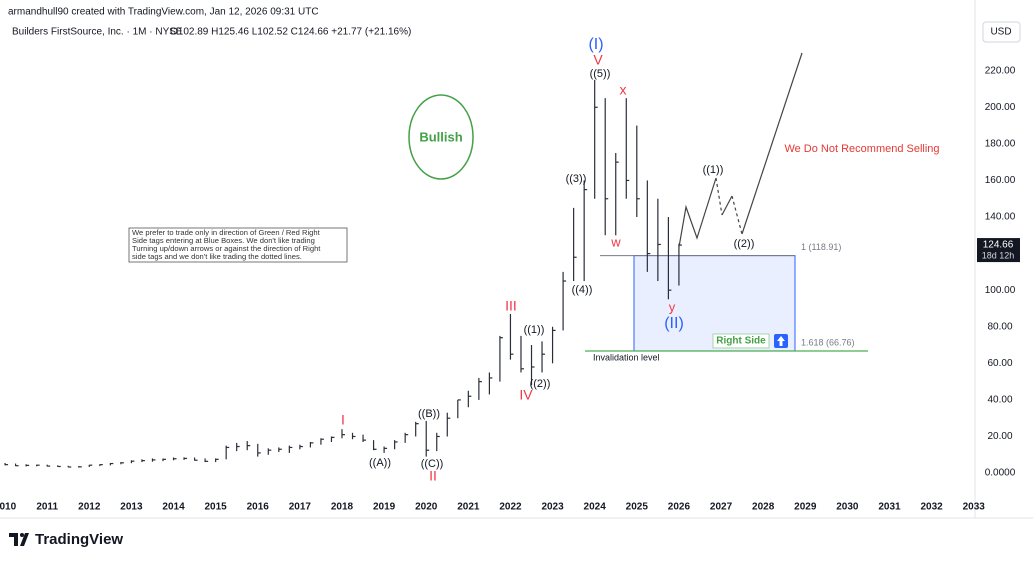 Image resolution: width=1033 pixels, height=561 pixels. I want to click on y-tick-label: 20.00, so click(999, 436).